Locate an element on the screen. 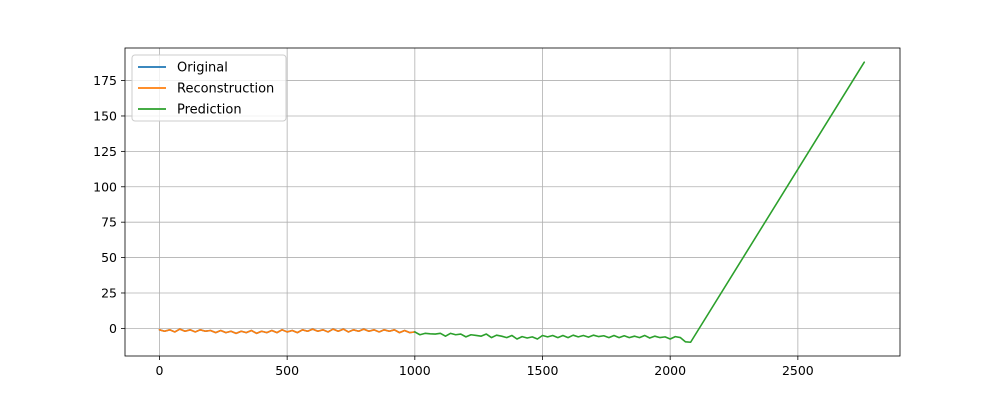 The image size is (1000, 400). x-tick-label: 2000 is located at coordinates (670, 370).